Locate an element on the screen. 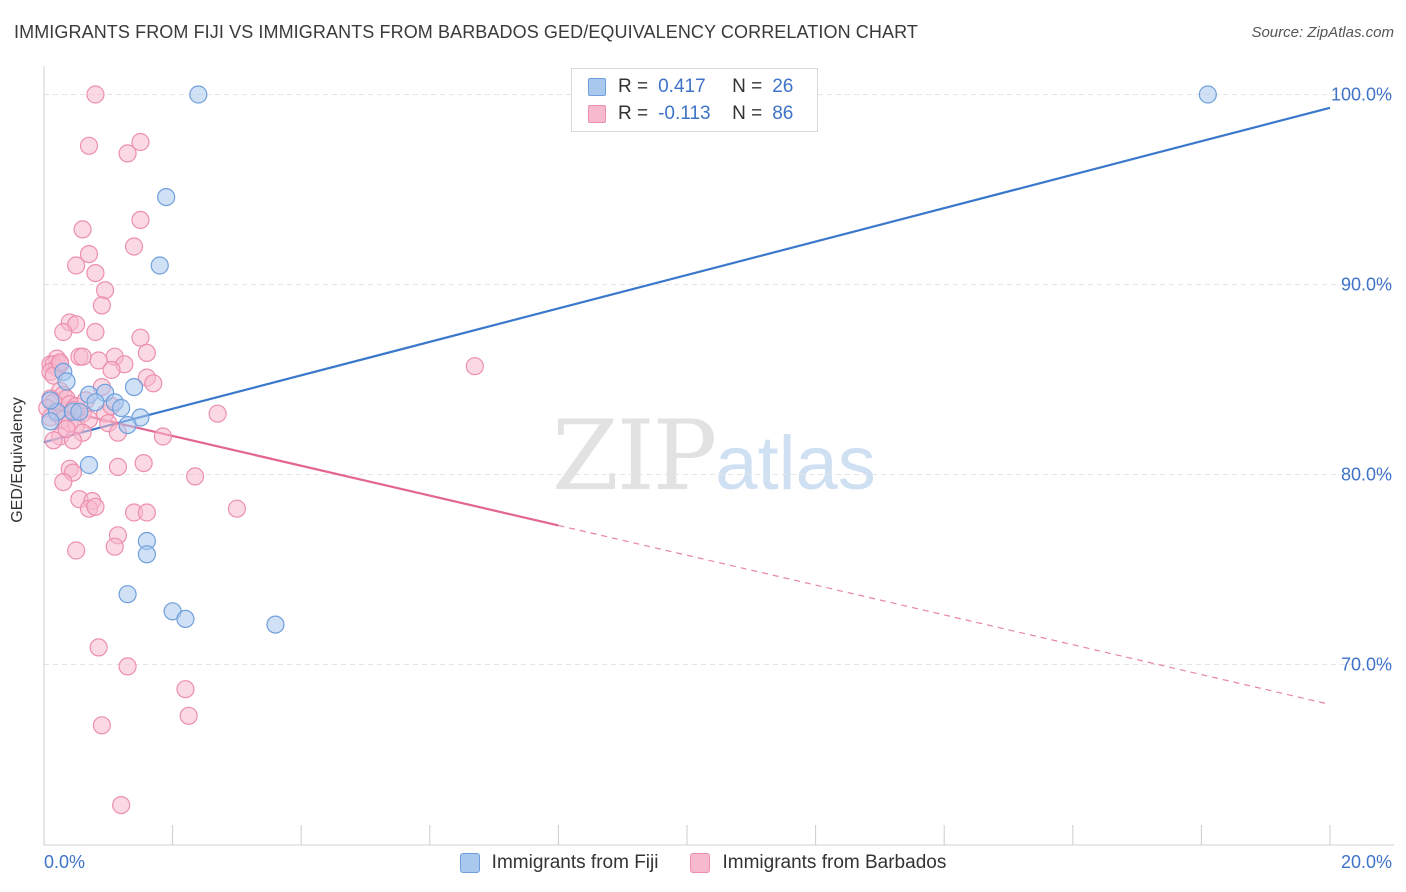 The height and width of the screenshot is (892, 1406). stats-row-fiji: R = 0.417 N = 26 is located at coordinates (690, 87).